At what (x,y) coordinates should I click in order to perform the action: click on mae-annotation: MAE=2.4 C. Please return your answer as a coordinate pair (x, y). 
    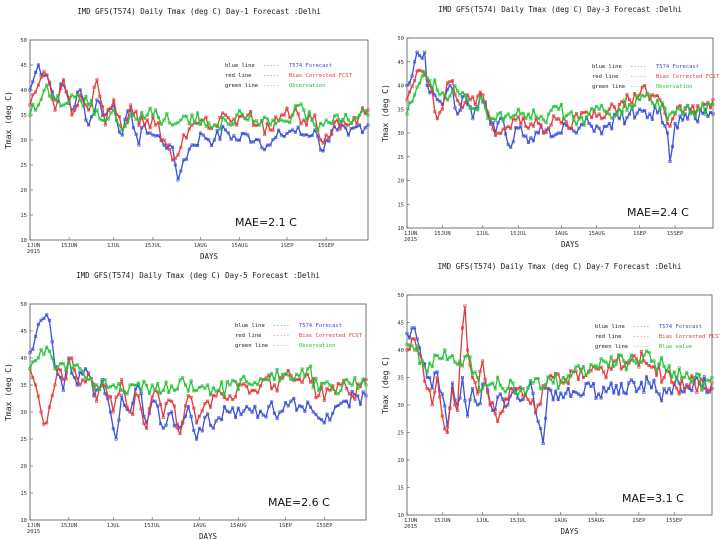
    Looking at the image, I should click on (658, 212).